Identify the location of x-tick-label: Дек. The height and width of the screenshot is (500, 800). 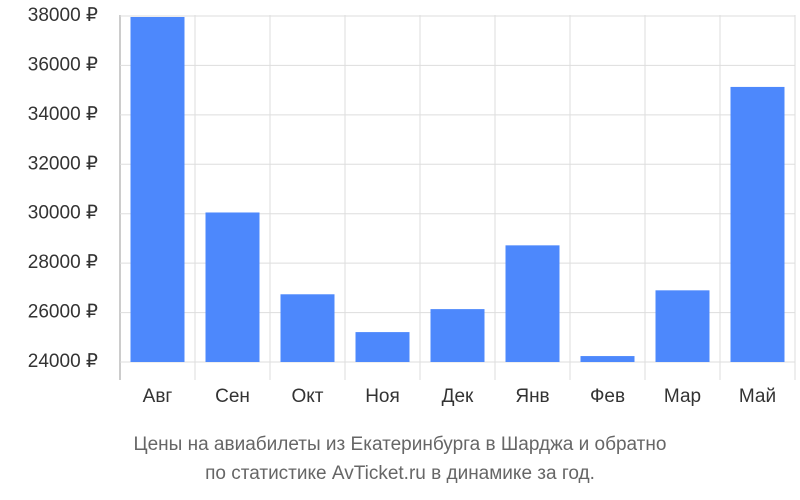
(458, 396).